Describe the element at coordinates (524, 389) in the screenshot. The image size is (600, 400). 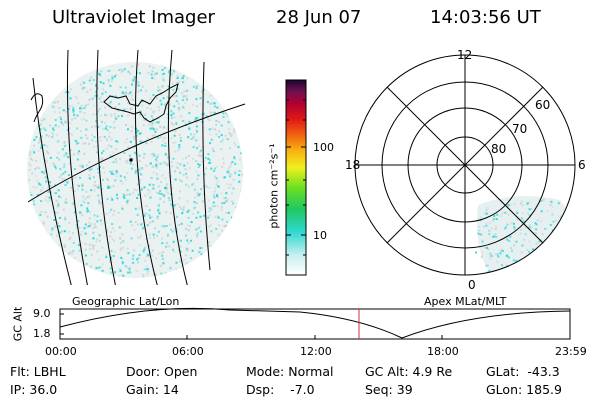
I see `glon-label: GLon: 185.9` at that location.